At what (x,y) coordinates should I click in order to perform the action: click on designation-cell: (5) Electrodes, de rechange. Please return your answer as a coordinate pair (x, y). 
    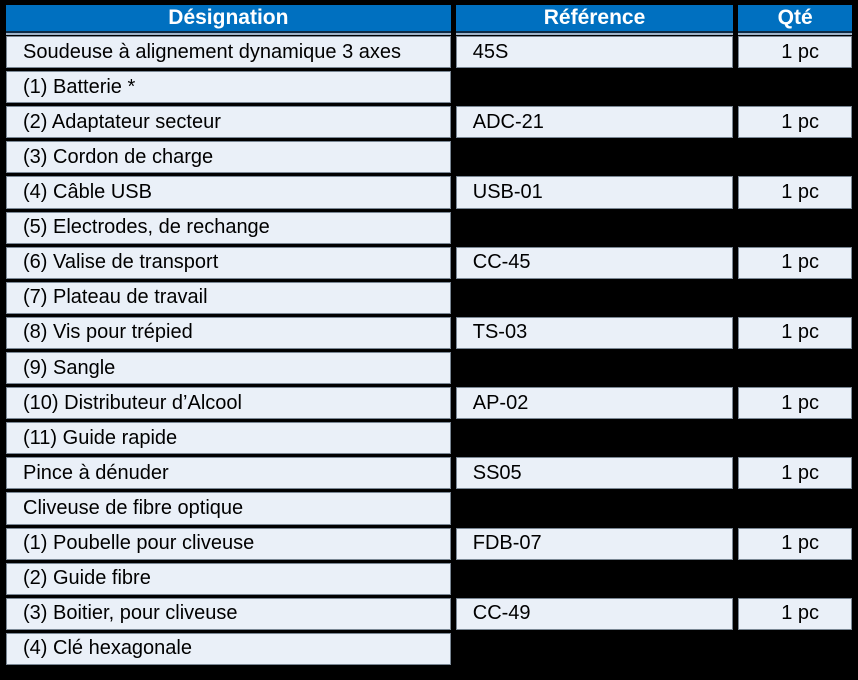
    Looking at the image, I should click on (228, 227).